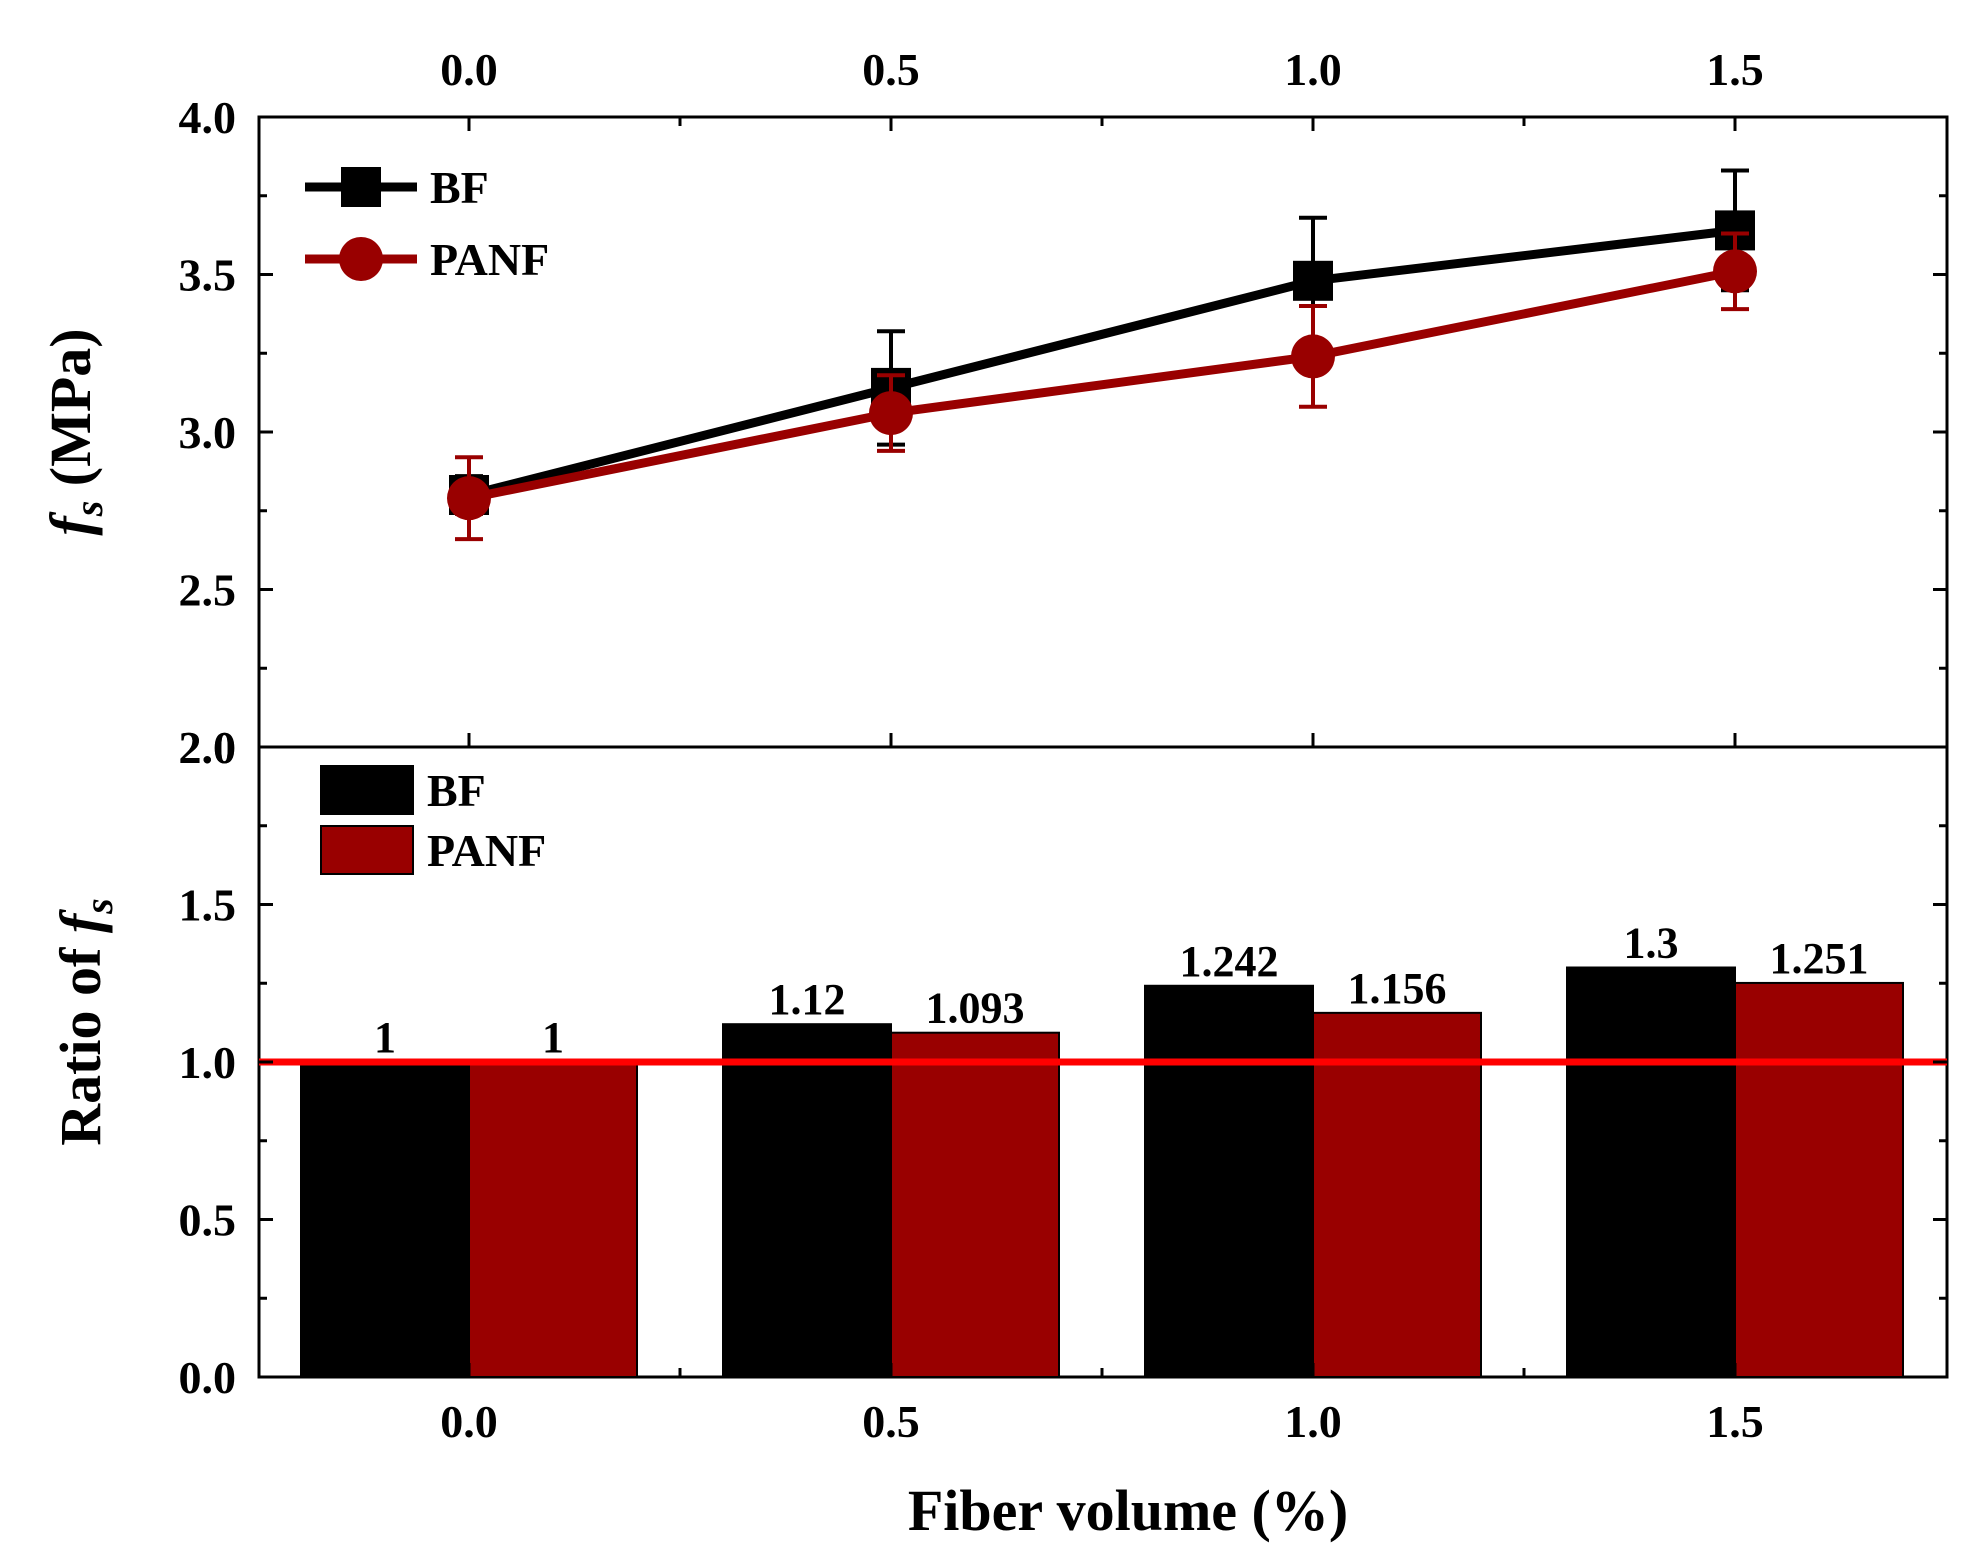  What do you see at coordinates (1651, 943) in the screenshot?
I see `bar-value-label-bf: 1.3` at bounding box center [1651, 943].